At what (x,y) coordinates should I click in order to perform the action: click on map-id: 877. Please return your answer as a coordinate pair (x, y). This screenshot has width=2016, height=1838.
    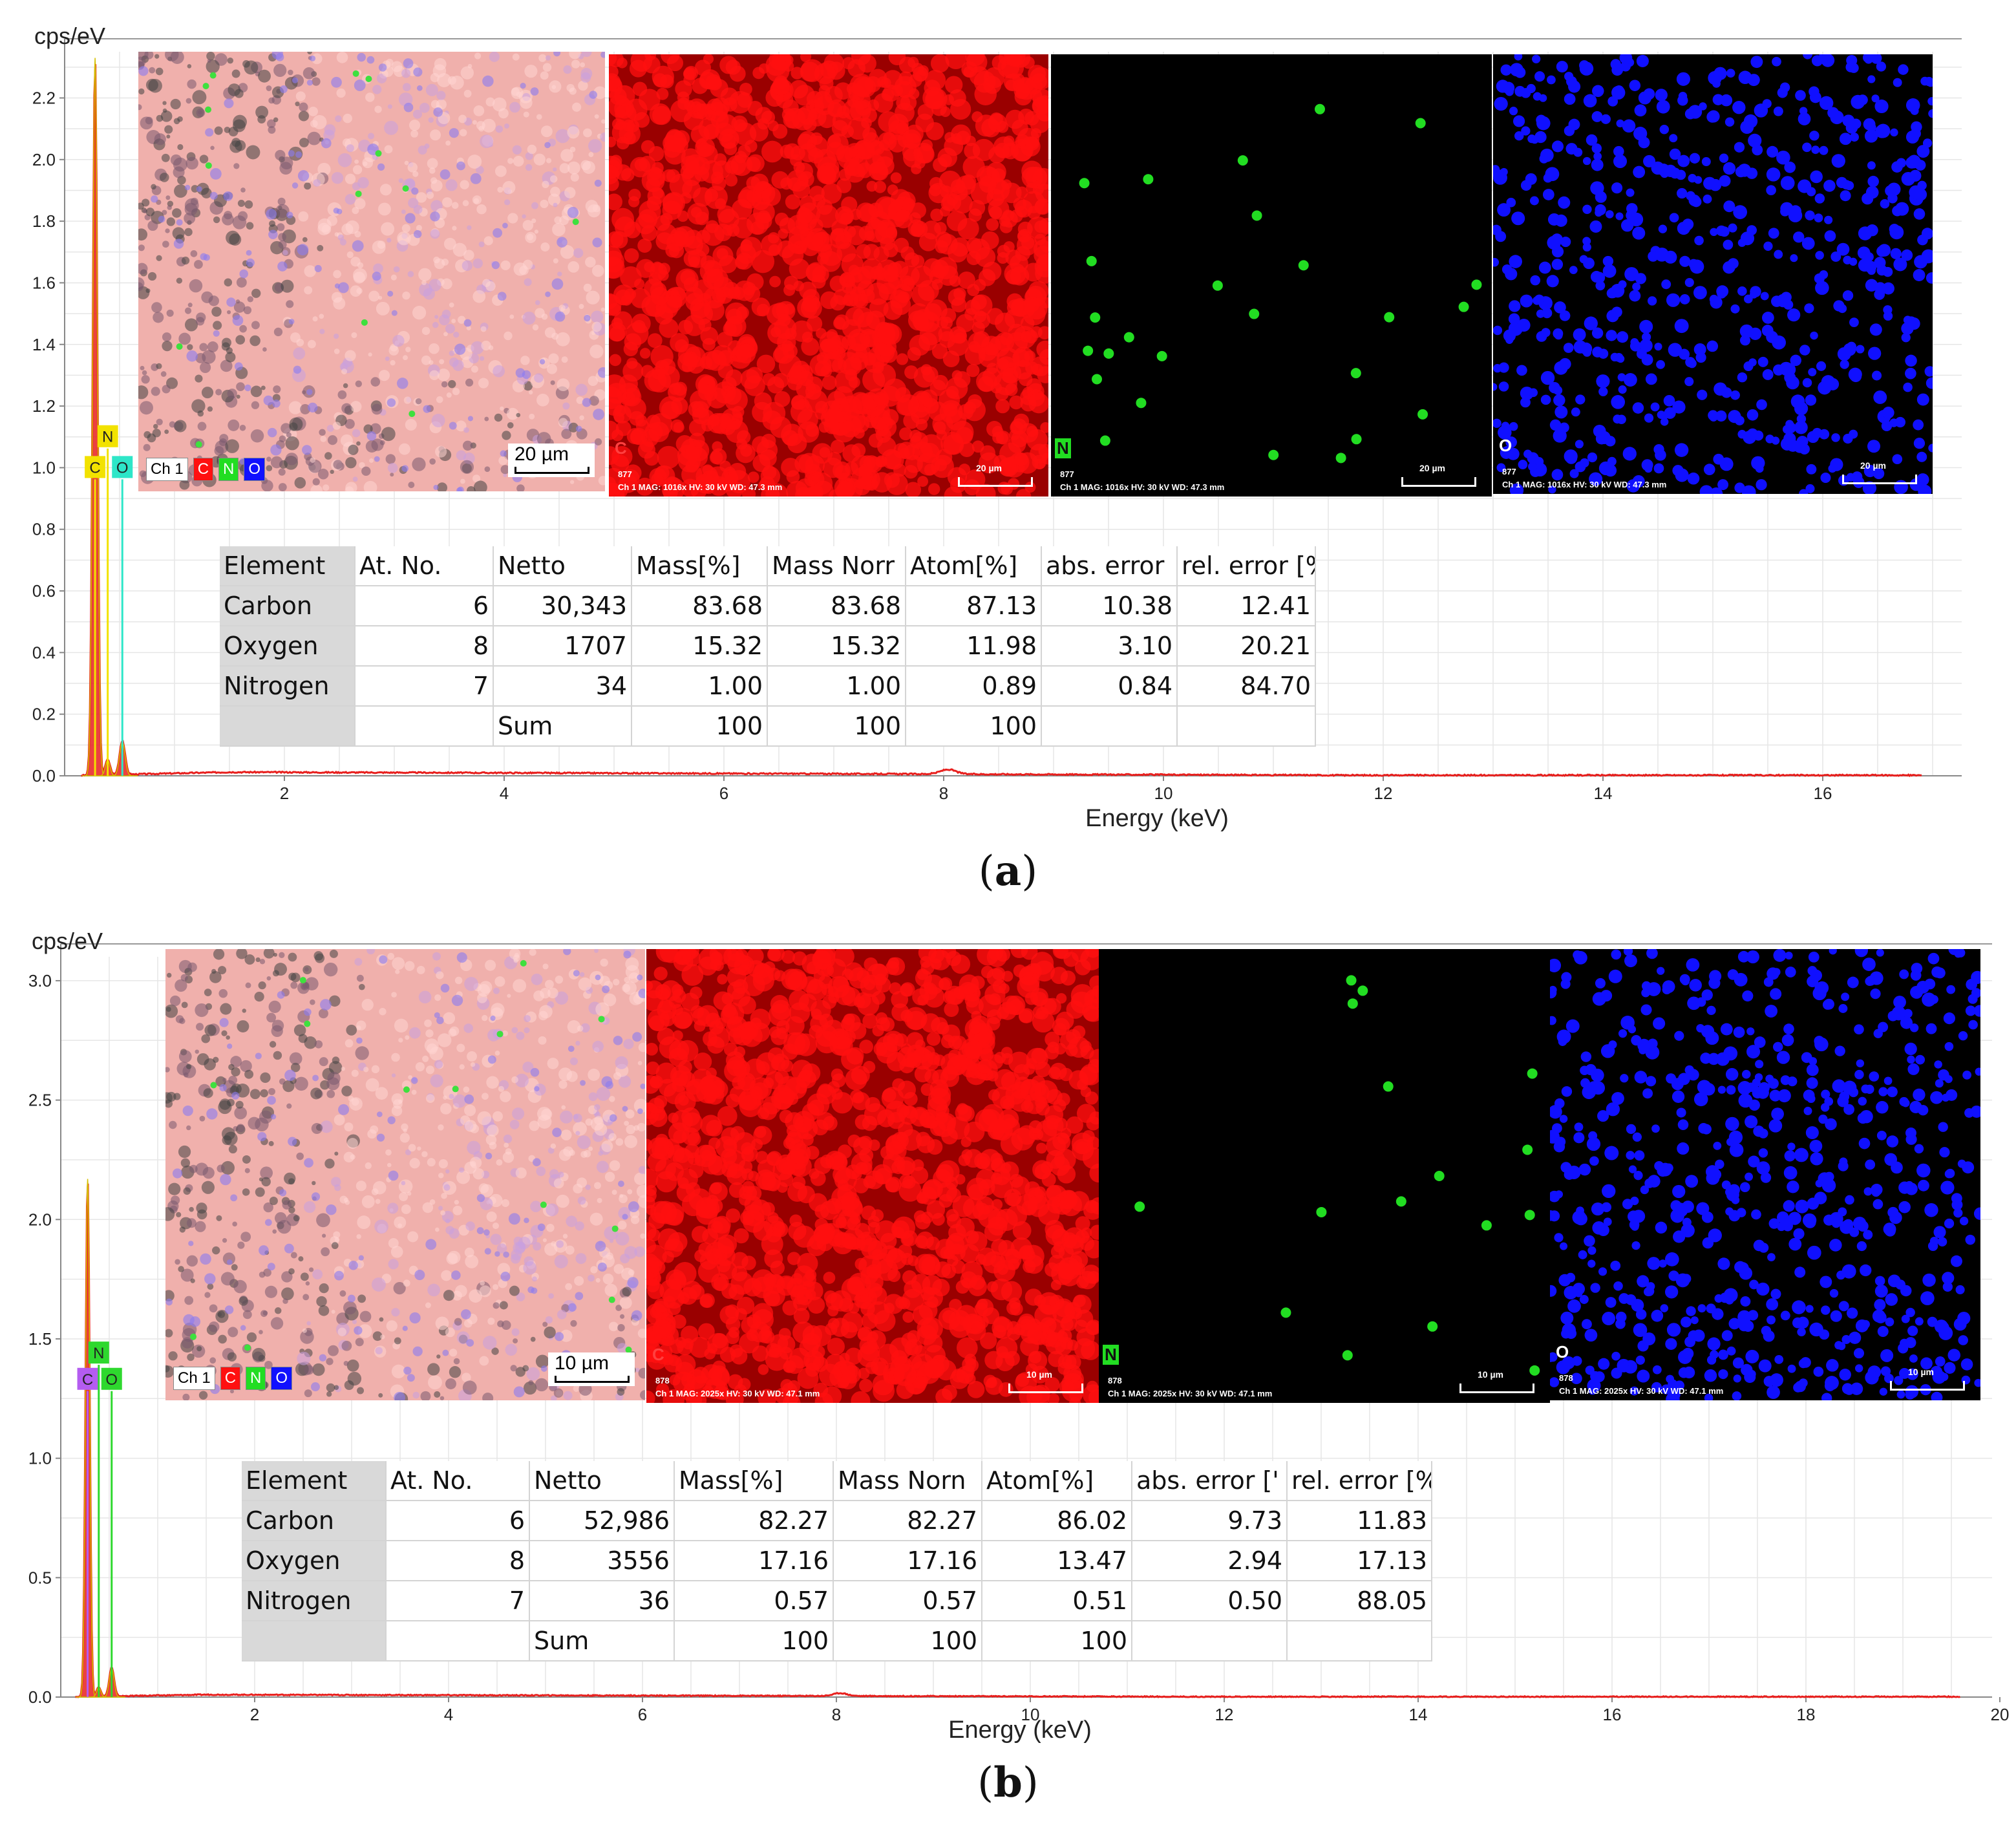
    Looking at the image, I should click on (625, 474).